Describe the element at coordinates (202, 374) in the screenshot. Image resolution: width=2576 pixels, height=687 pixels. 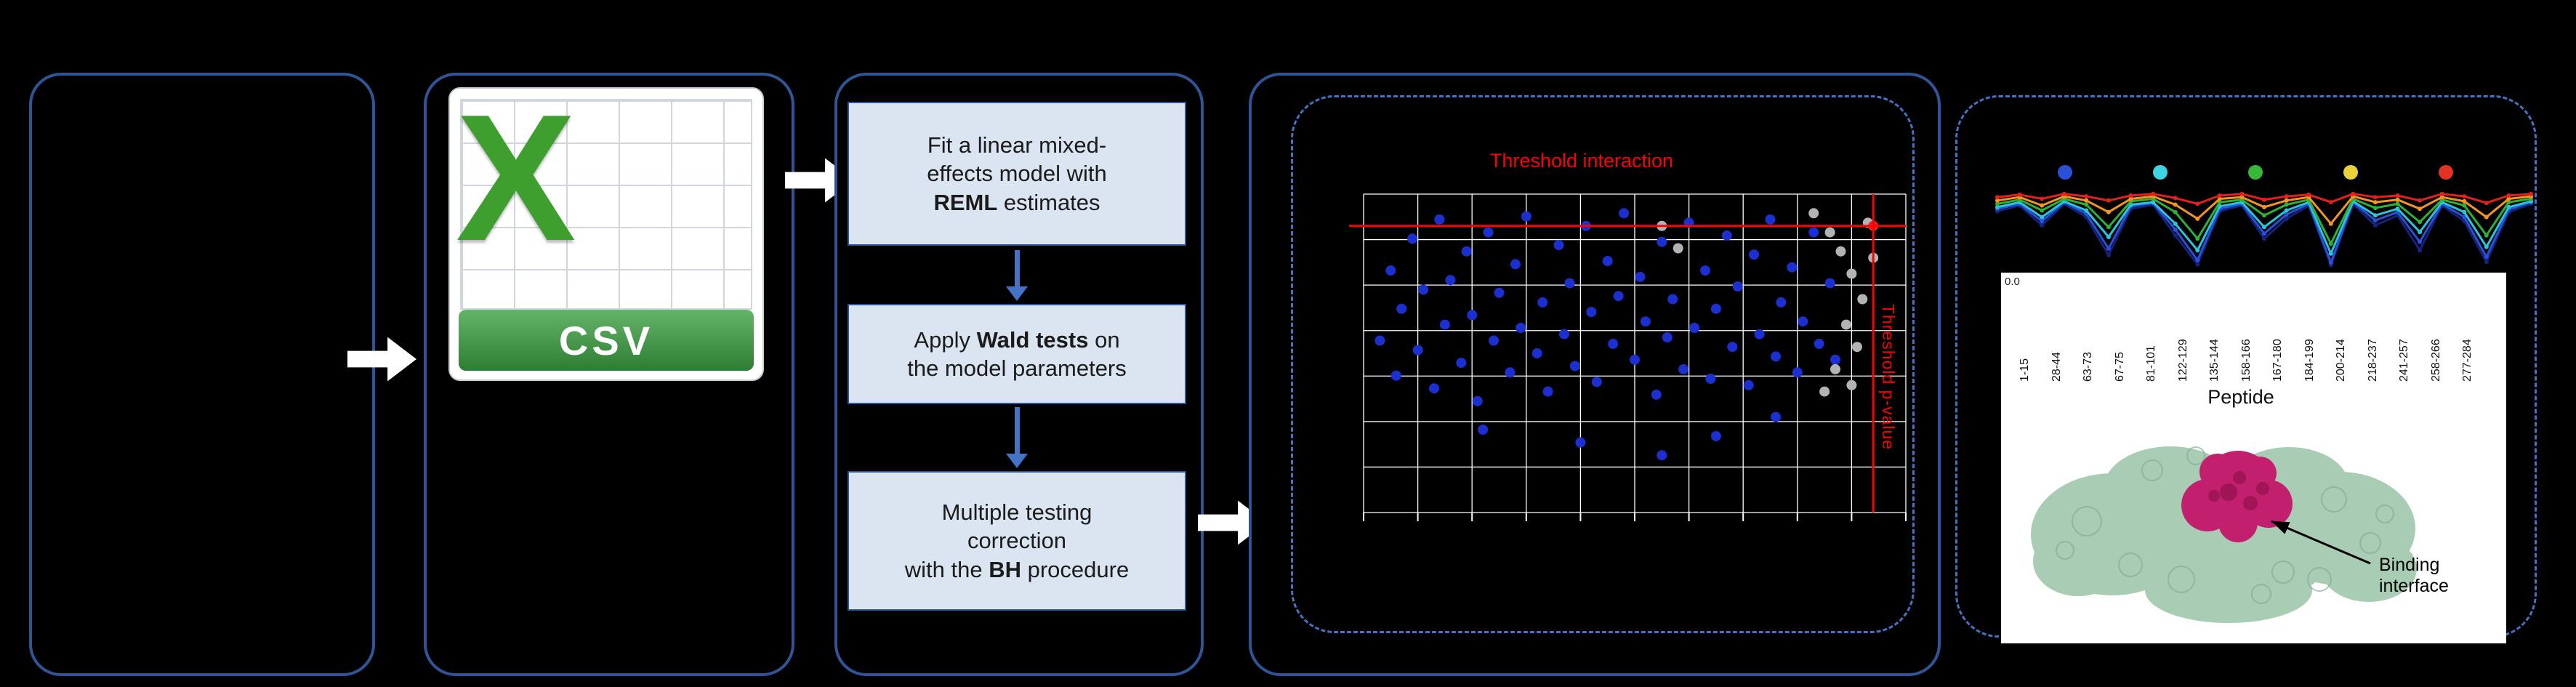
I see `panel-input` at that location.